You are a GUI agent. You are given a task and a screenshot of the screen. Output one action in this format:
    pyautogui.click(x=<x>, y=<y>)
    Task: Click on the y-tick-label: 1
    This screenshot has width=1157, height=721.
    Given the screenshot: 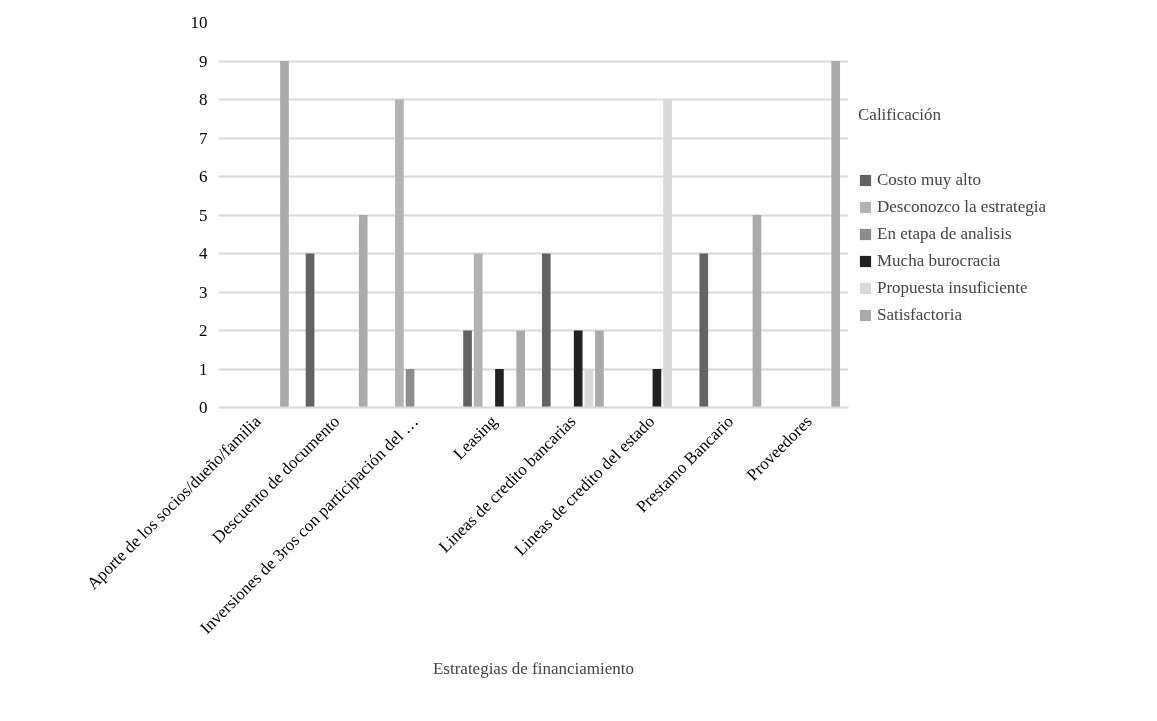 What is the action you would take?
    pyautogui.click(x=203, y=369)
    